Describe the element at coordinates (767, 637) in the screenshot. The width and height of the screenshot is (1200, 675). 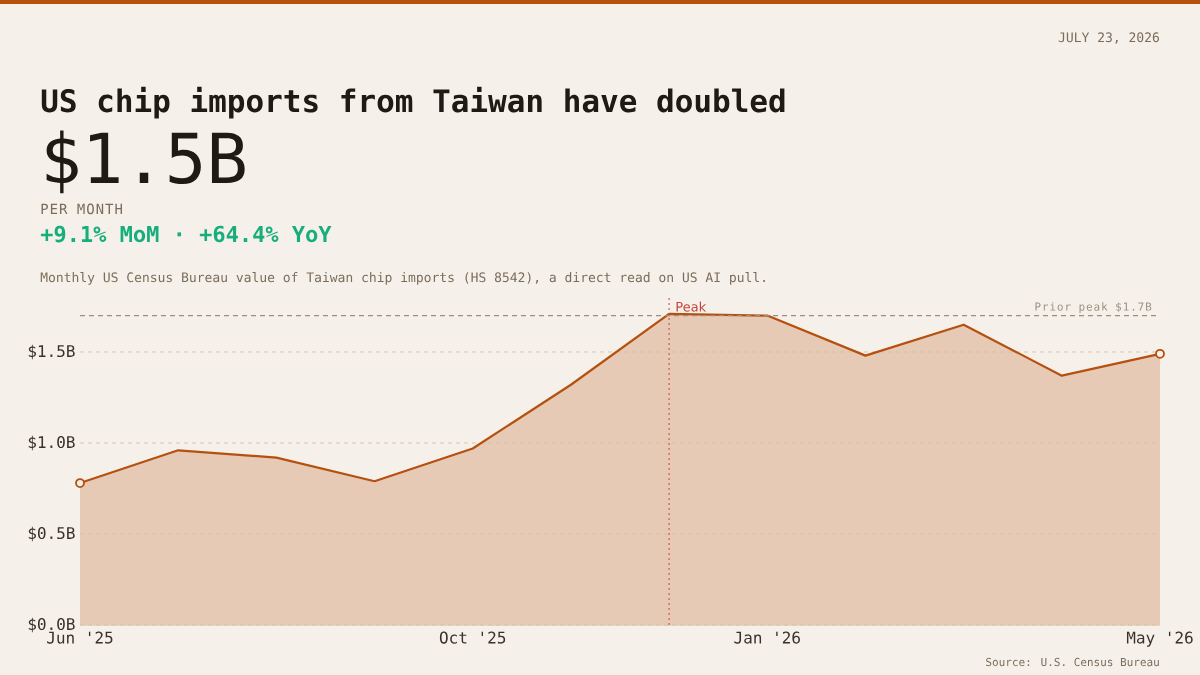
I see `x-tick-label: Jan '26` at that location.